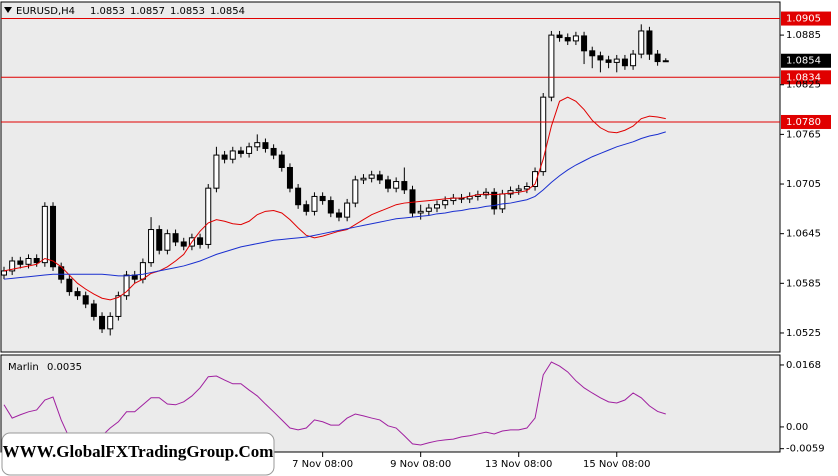 This screenshot has height=476, width=838. Describe the element at coordinates (420, 464) in the screenshot. I see `x-tick-label: 9 Nov 08:00` at that location.